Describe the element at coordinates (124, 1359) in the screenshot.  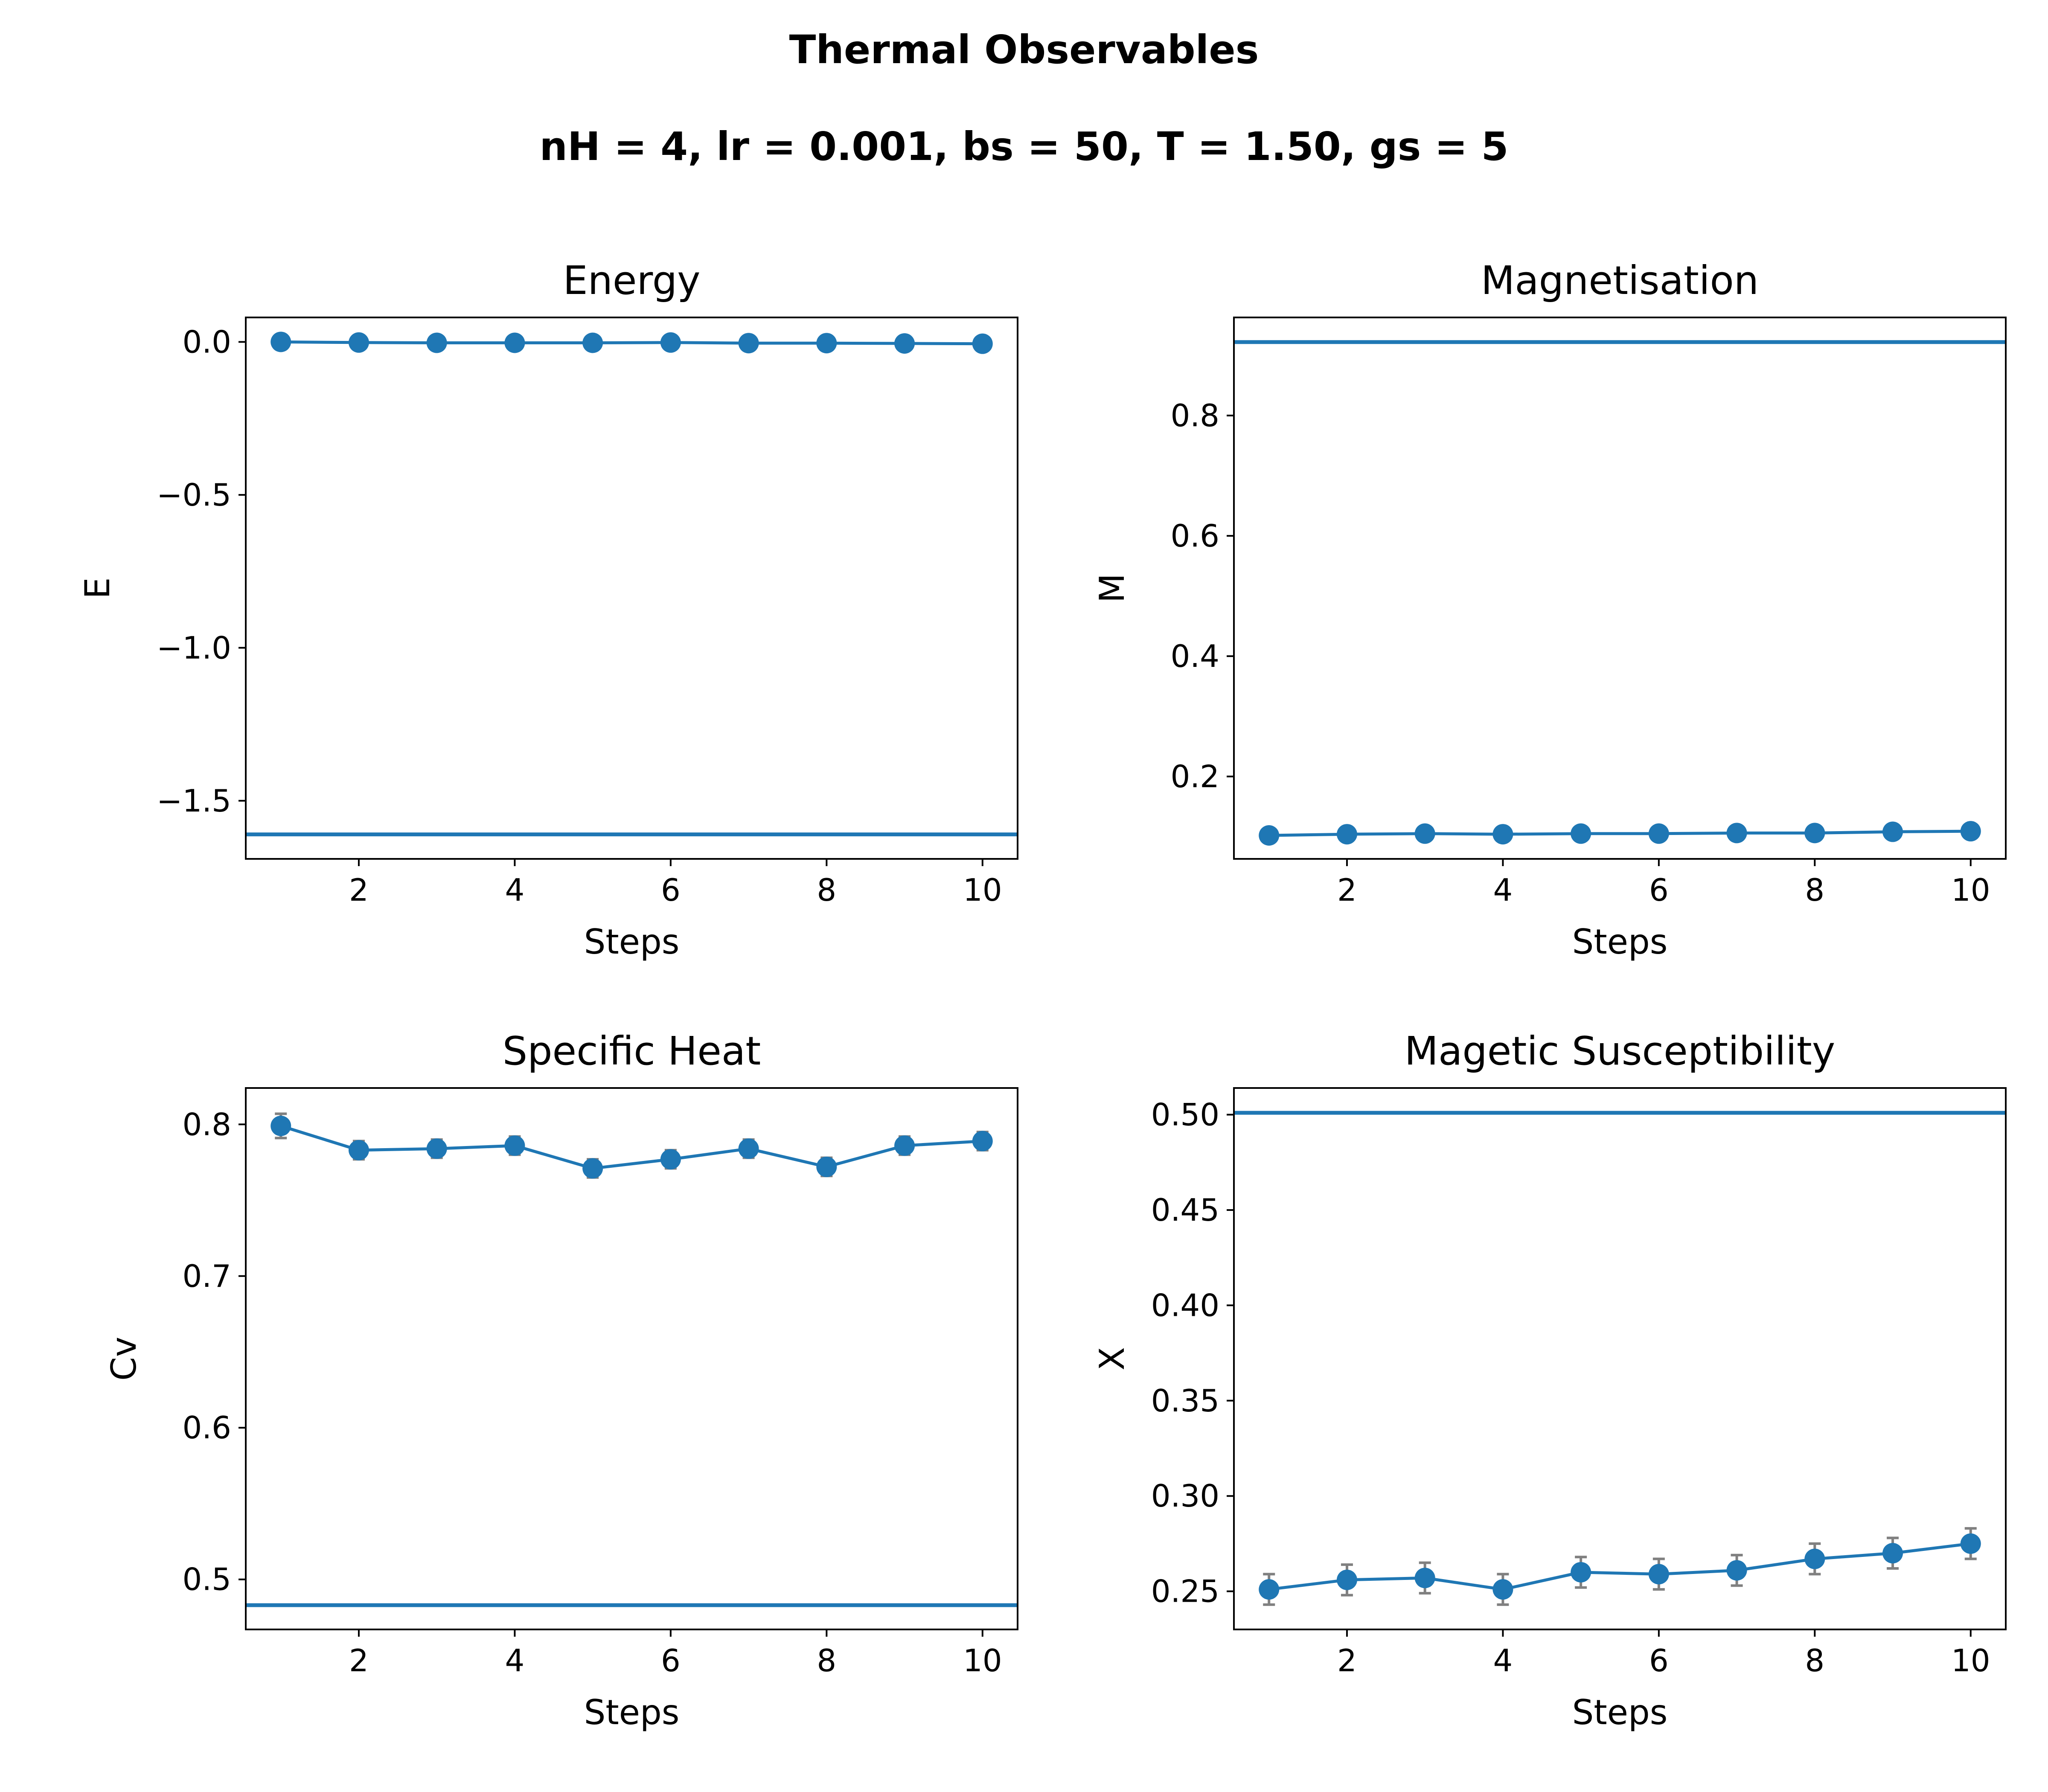
I see `y-axis-label: Cv` at that location.